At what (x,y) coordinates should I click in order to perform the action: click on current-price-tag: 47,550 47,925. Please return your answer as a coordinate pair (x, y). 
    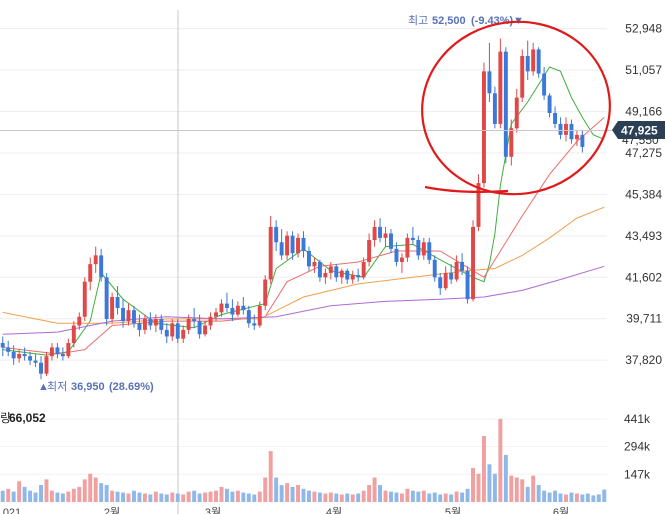
    Looking at the image, I should click on (638, 134).